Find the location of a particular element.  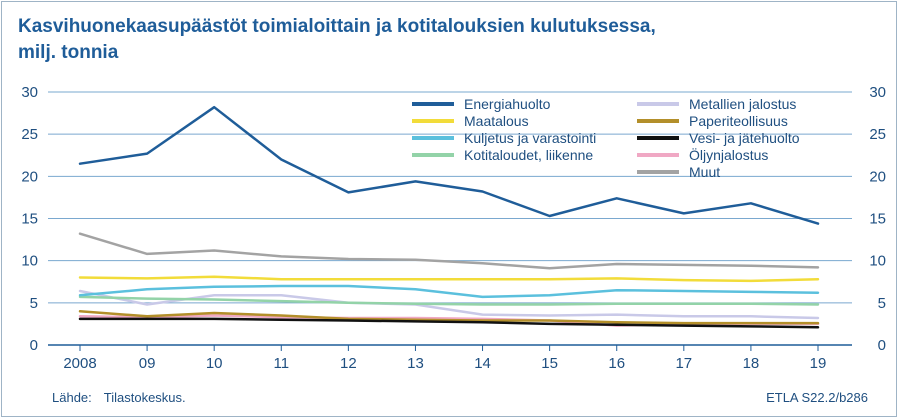

x-tick-label: 13 is located at coordinates (415, 363).